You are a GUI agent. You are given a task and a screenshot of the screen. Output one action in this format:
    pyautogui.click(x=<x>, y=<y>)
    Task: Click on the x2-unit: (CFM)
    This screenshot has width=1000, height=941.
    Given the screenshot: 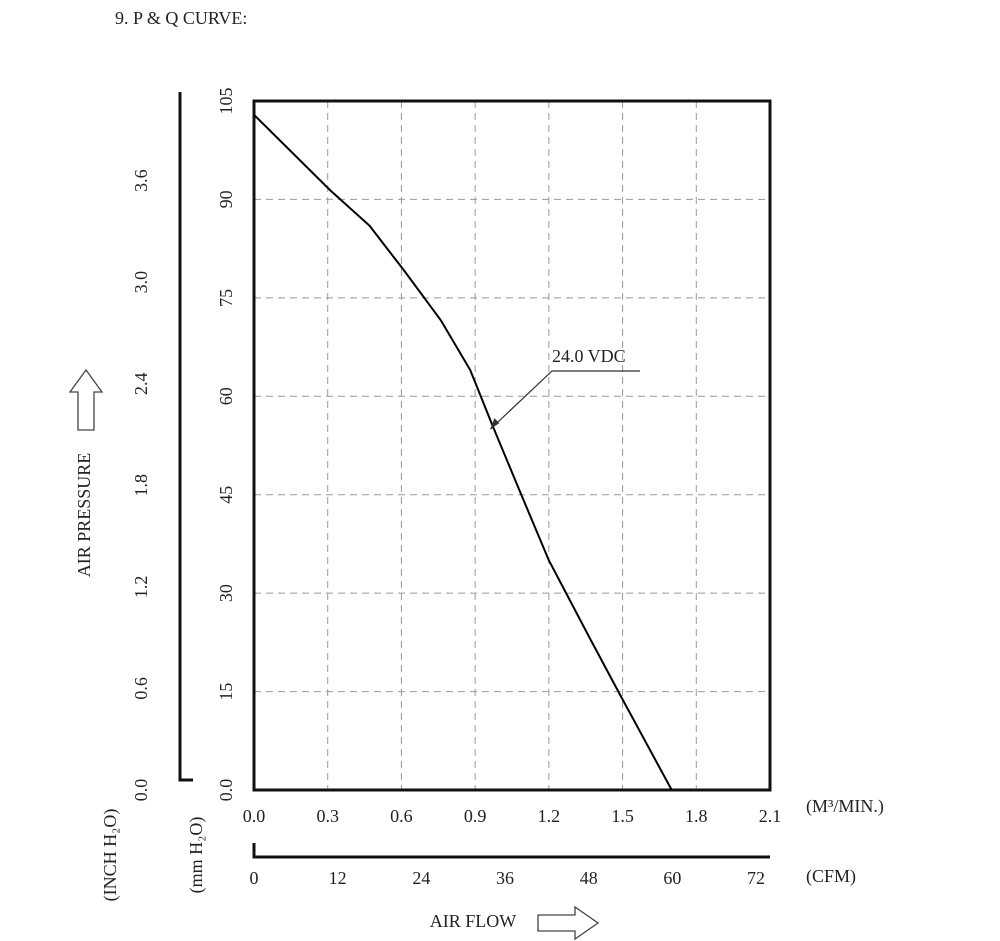 What is the action you would take?
    pyautogui.click(x=831, y=876)
    